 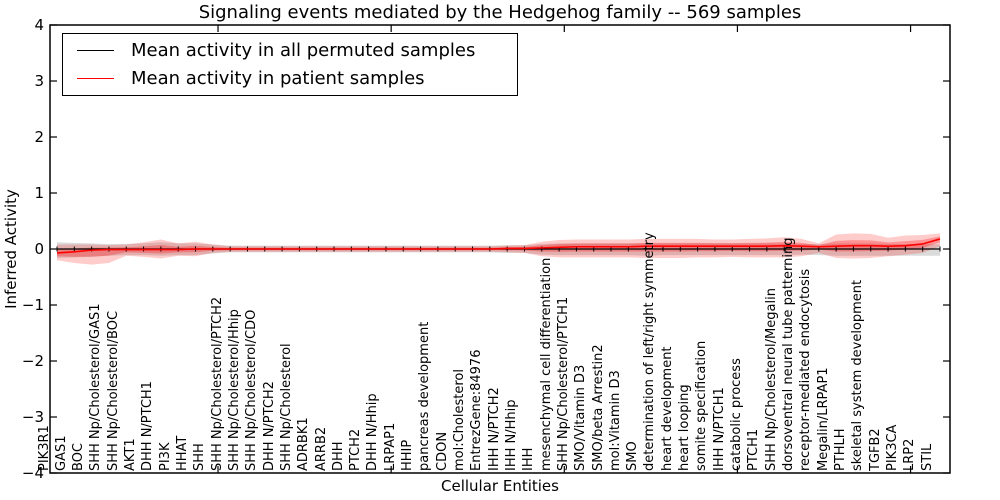 What do you see at coordinates (442, 451) in the screenshot?
I see `x-category-label: CDON` at bounding box center [442, 451].